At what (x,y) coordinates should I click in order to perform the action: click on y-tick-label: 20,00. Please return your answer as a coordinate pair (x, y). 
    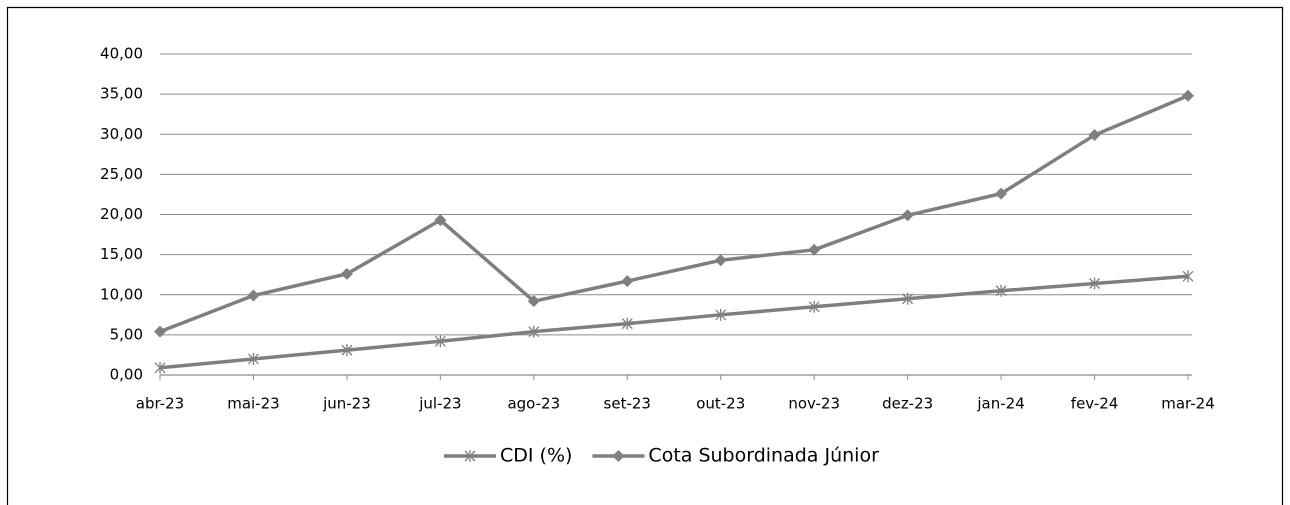
    Looking at the image, I should click on (121, 214).